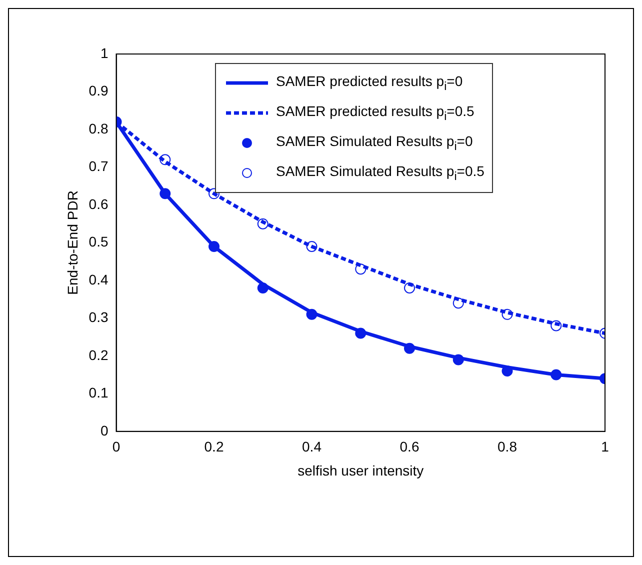 The image size is (642, 565). I want to click on y-axis-title: End-to-End PDR, so click(72, 242).